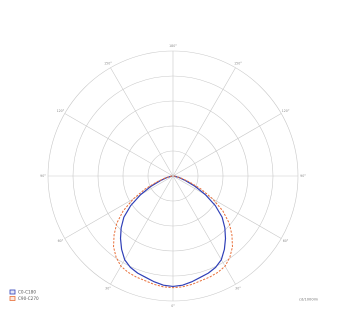 The width and height of the screenshot is (338, 336). Describe the element at coordinates (238, 63) in the screenshot. I see `angle-label-150: 150°` at that location.